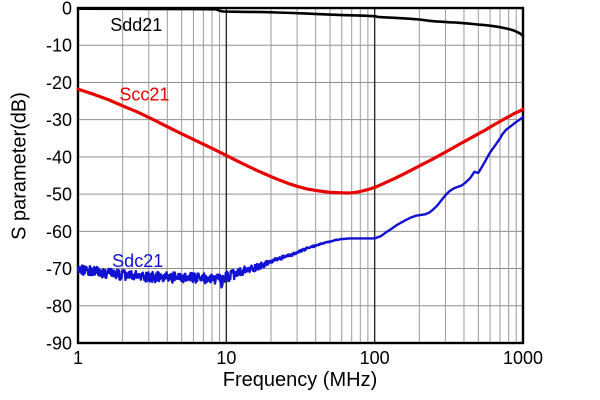 Image resolution: width=600 pixels, height=400 pixels. I want to click on y-tick-label: -10, so click(59, 46).